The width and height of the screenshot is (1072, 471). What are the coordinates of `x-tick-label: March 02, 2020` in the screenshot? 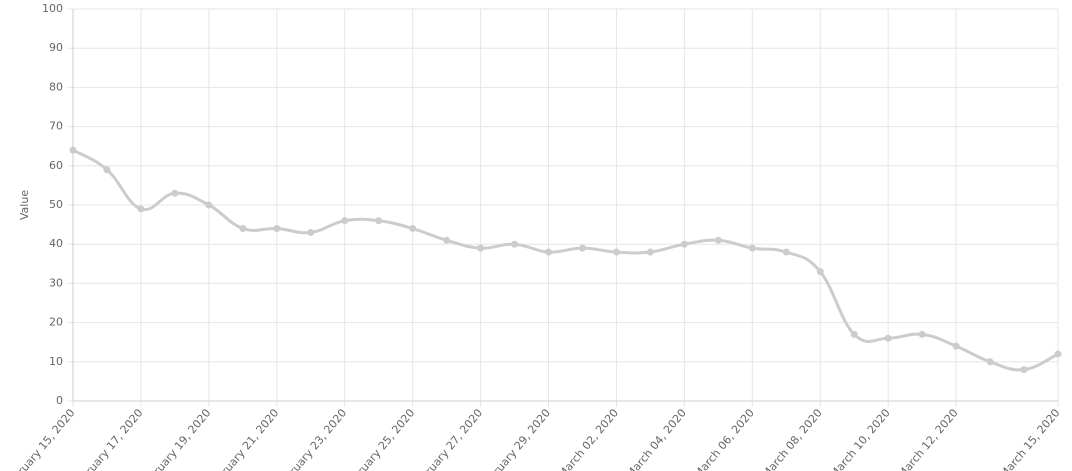 It's located at (588, 439).